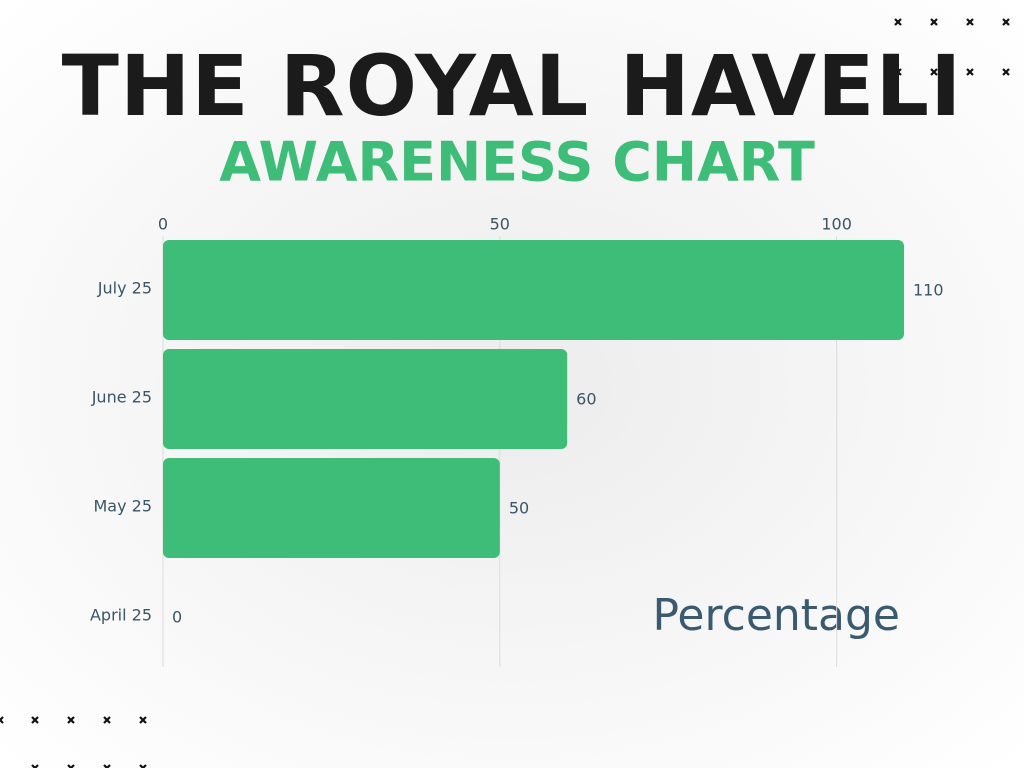  Describe the element at coordinates (928, 290) in the screenshot. I see `value-label: 110` at that location.